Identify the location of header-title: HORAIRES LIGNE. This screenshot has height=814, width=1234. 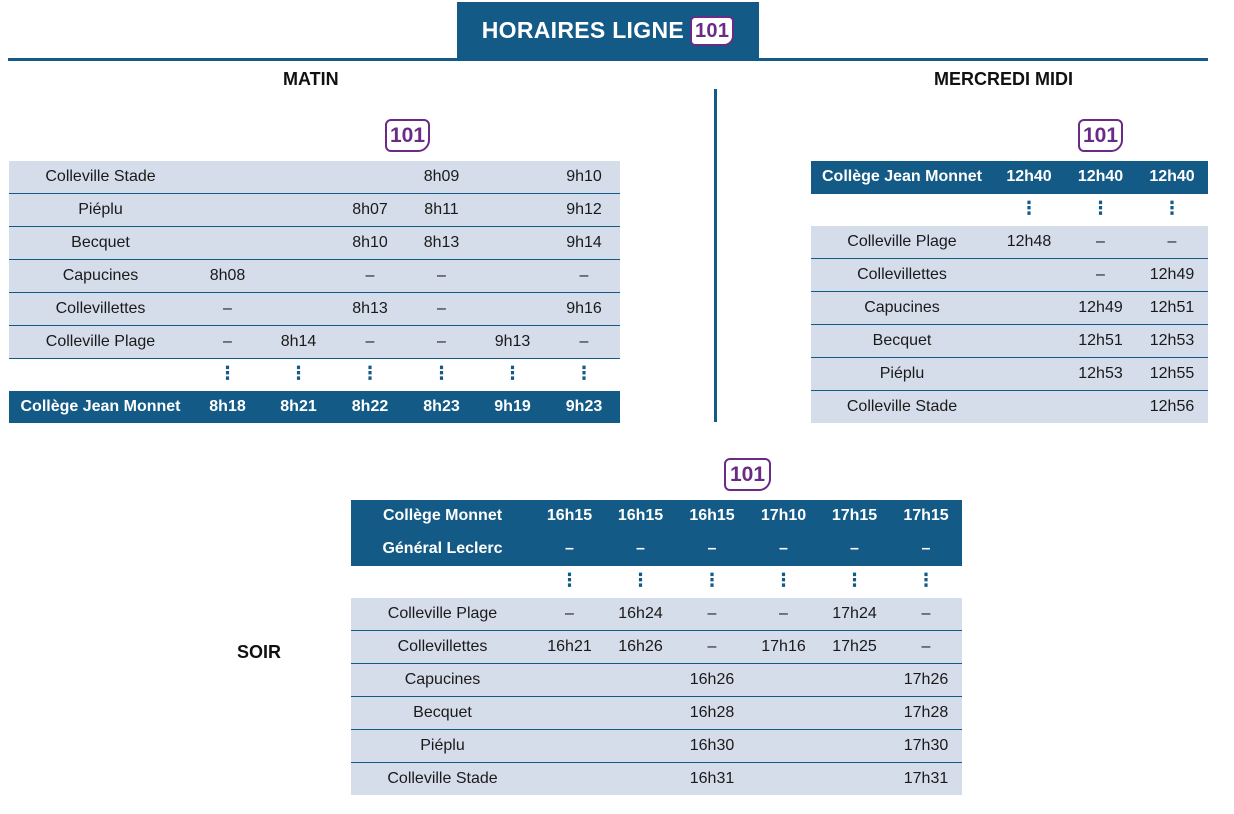
(582, 30).